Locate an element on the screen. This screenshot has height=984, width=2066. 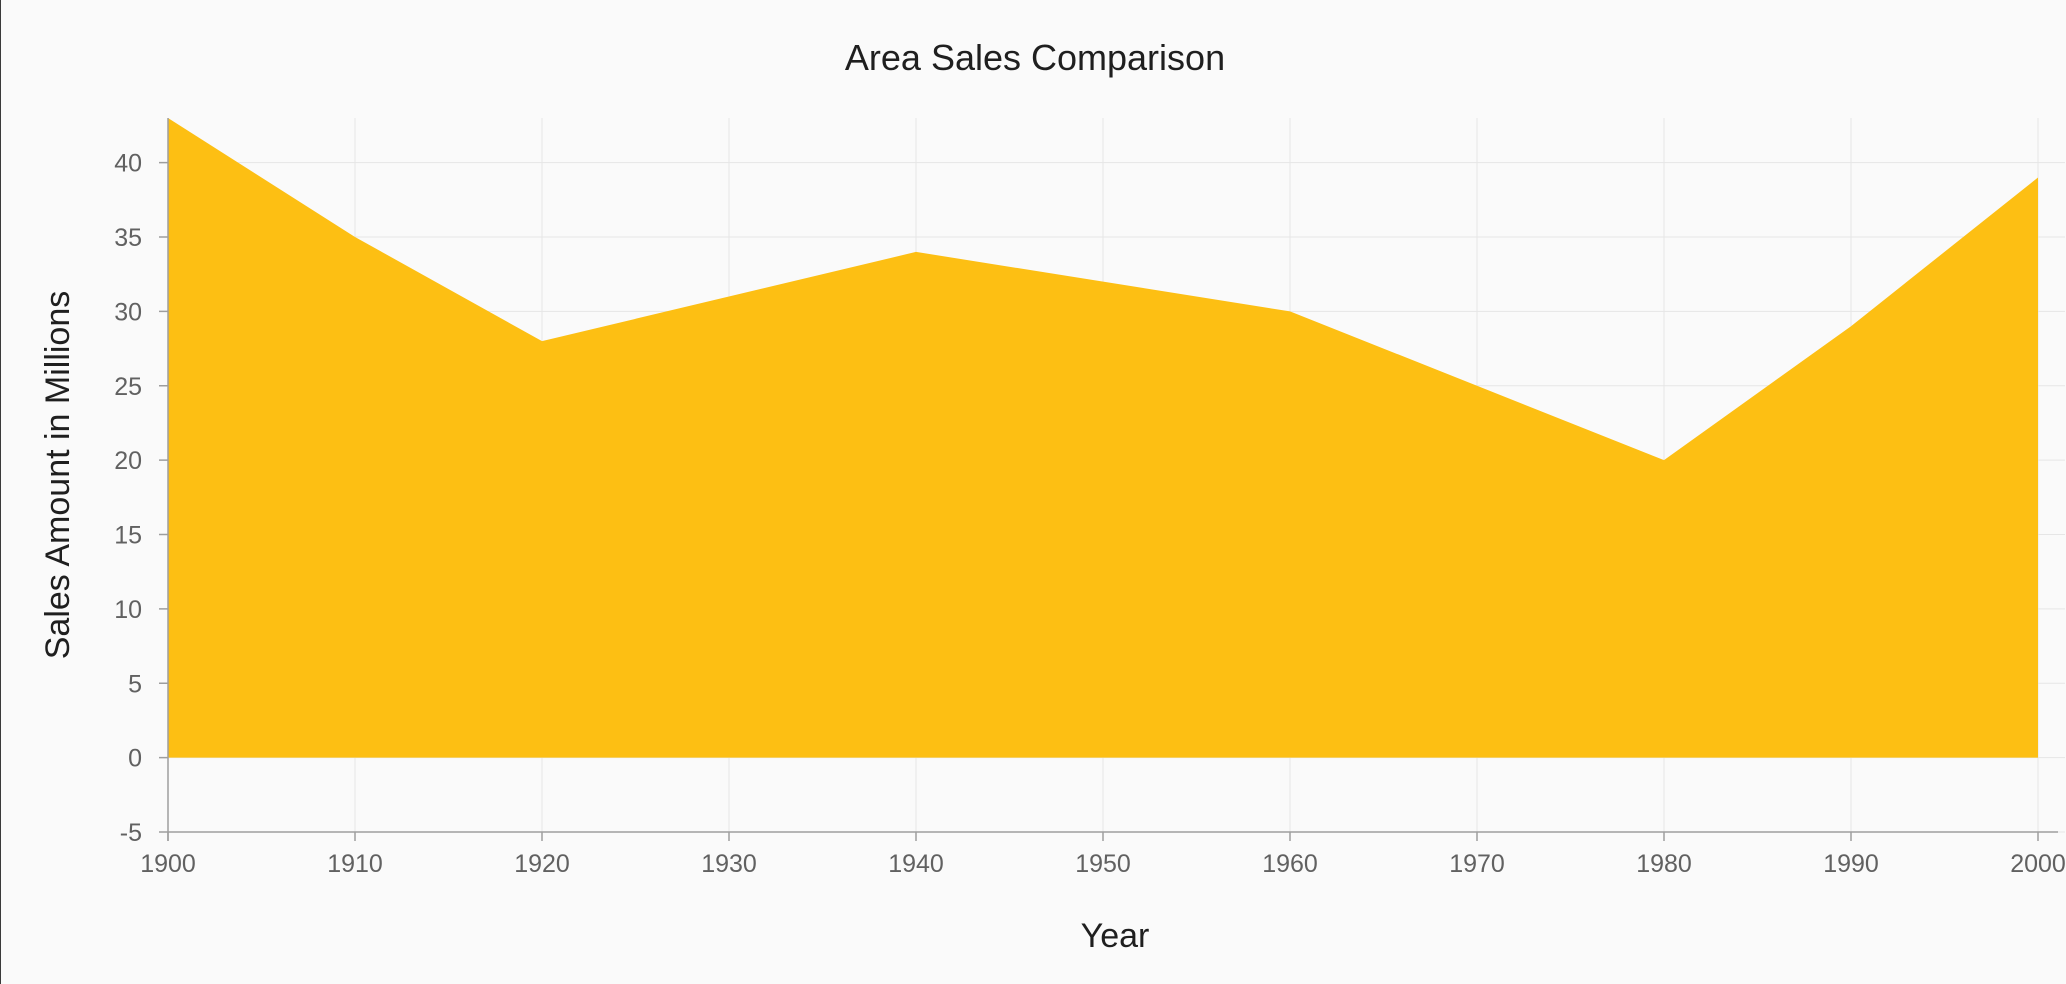
x-tick-label: 1910 is located at coordinates (355, 864).